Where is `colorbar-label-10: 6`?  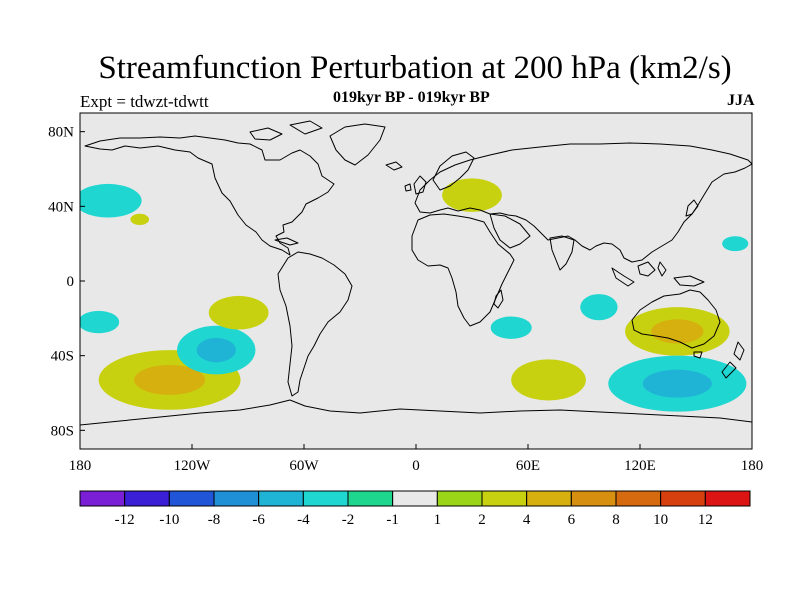
colorbar-label-10: 6 is located at coordinates (572, 520).